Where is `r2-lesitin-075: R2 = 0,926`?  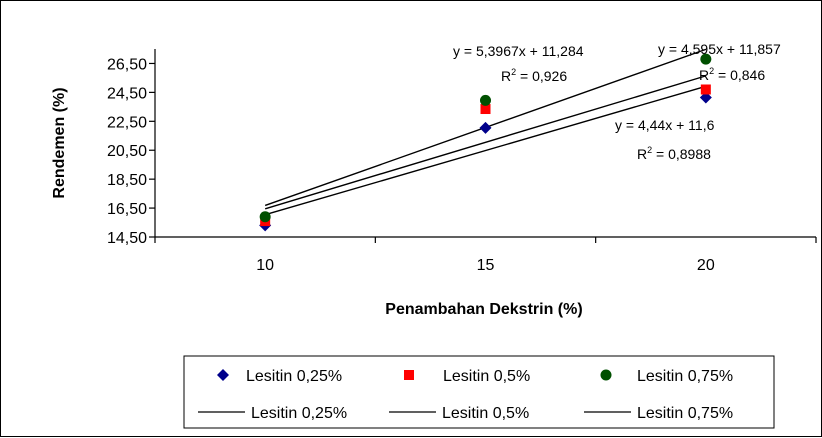
r2-lesitin-075: R2 = 0,926 is located at coordinates (534, 75).